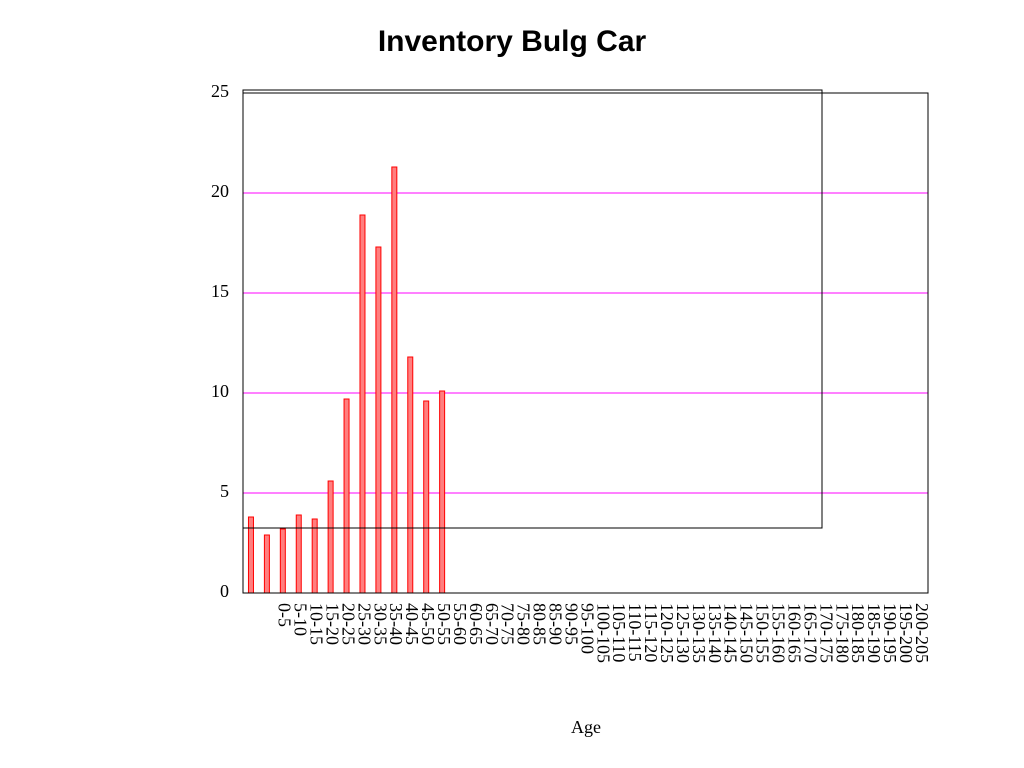  Describe the element at coordinates (220, 91) in the screenshot. I see `y-tick-label: 25` at that location.